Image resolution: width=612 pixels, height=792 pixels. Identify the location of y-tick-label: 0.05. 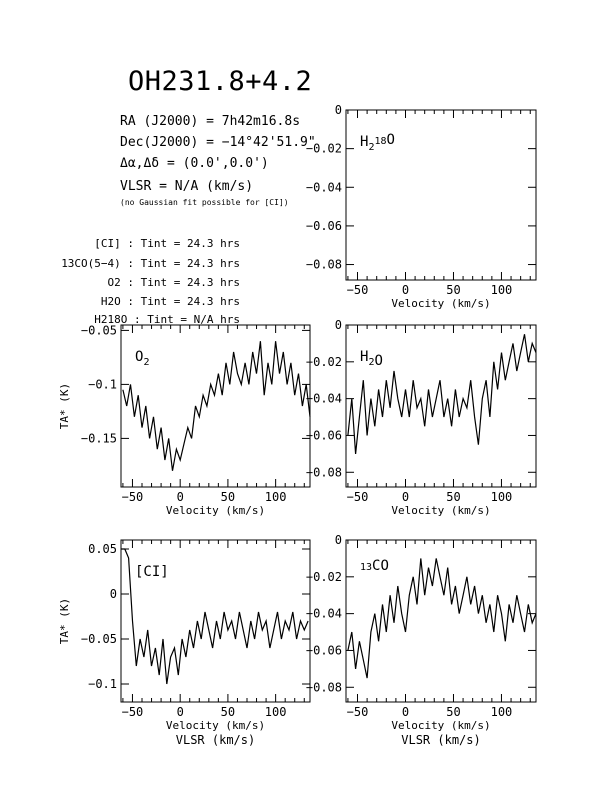
(102, 549).